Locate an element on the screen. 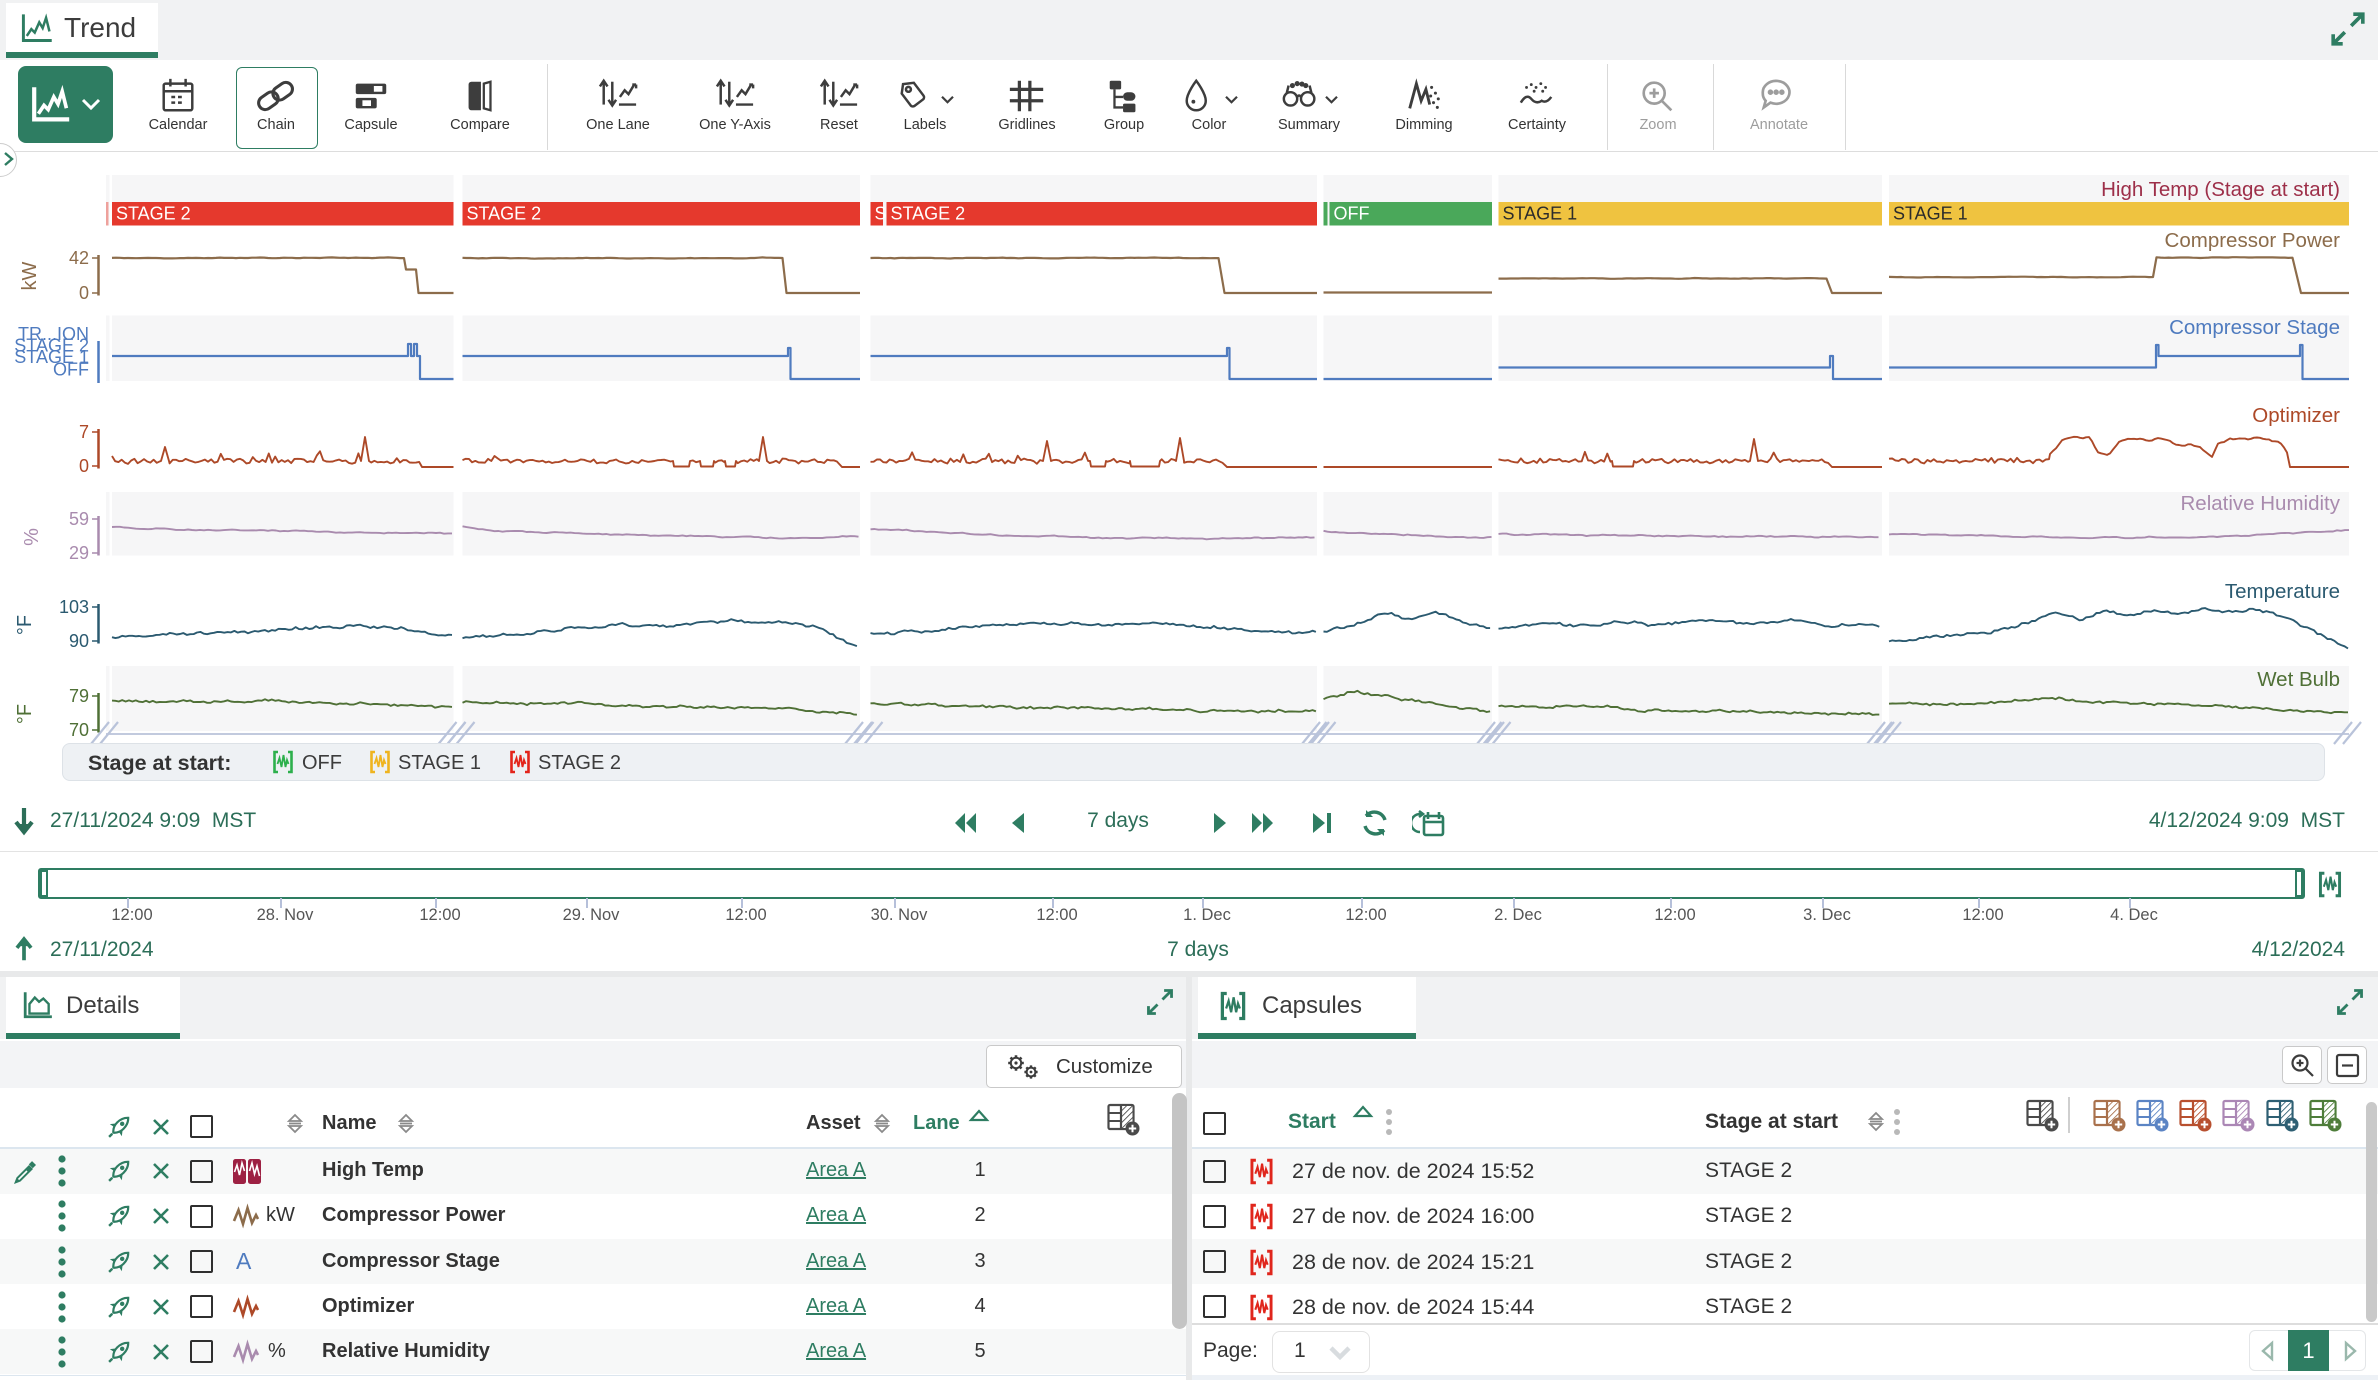  svg-text: 59 is located at coordinates (79, 519).